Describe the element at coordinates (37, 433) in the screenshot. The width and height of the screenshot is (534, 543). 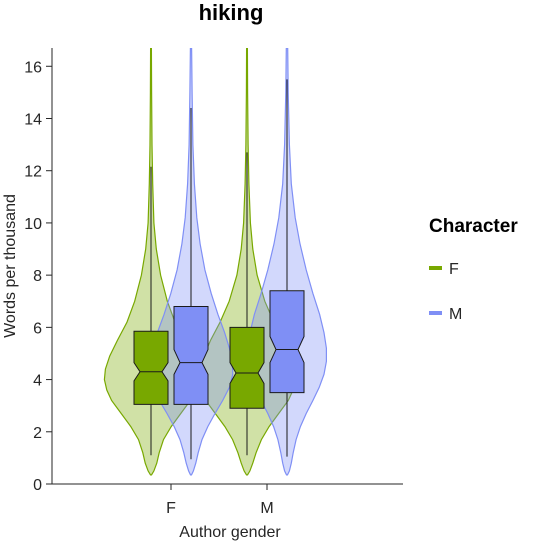
I see `y-tick-label: 2` at that location.